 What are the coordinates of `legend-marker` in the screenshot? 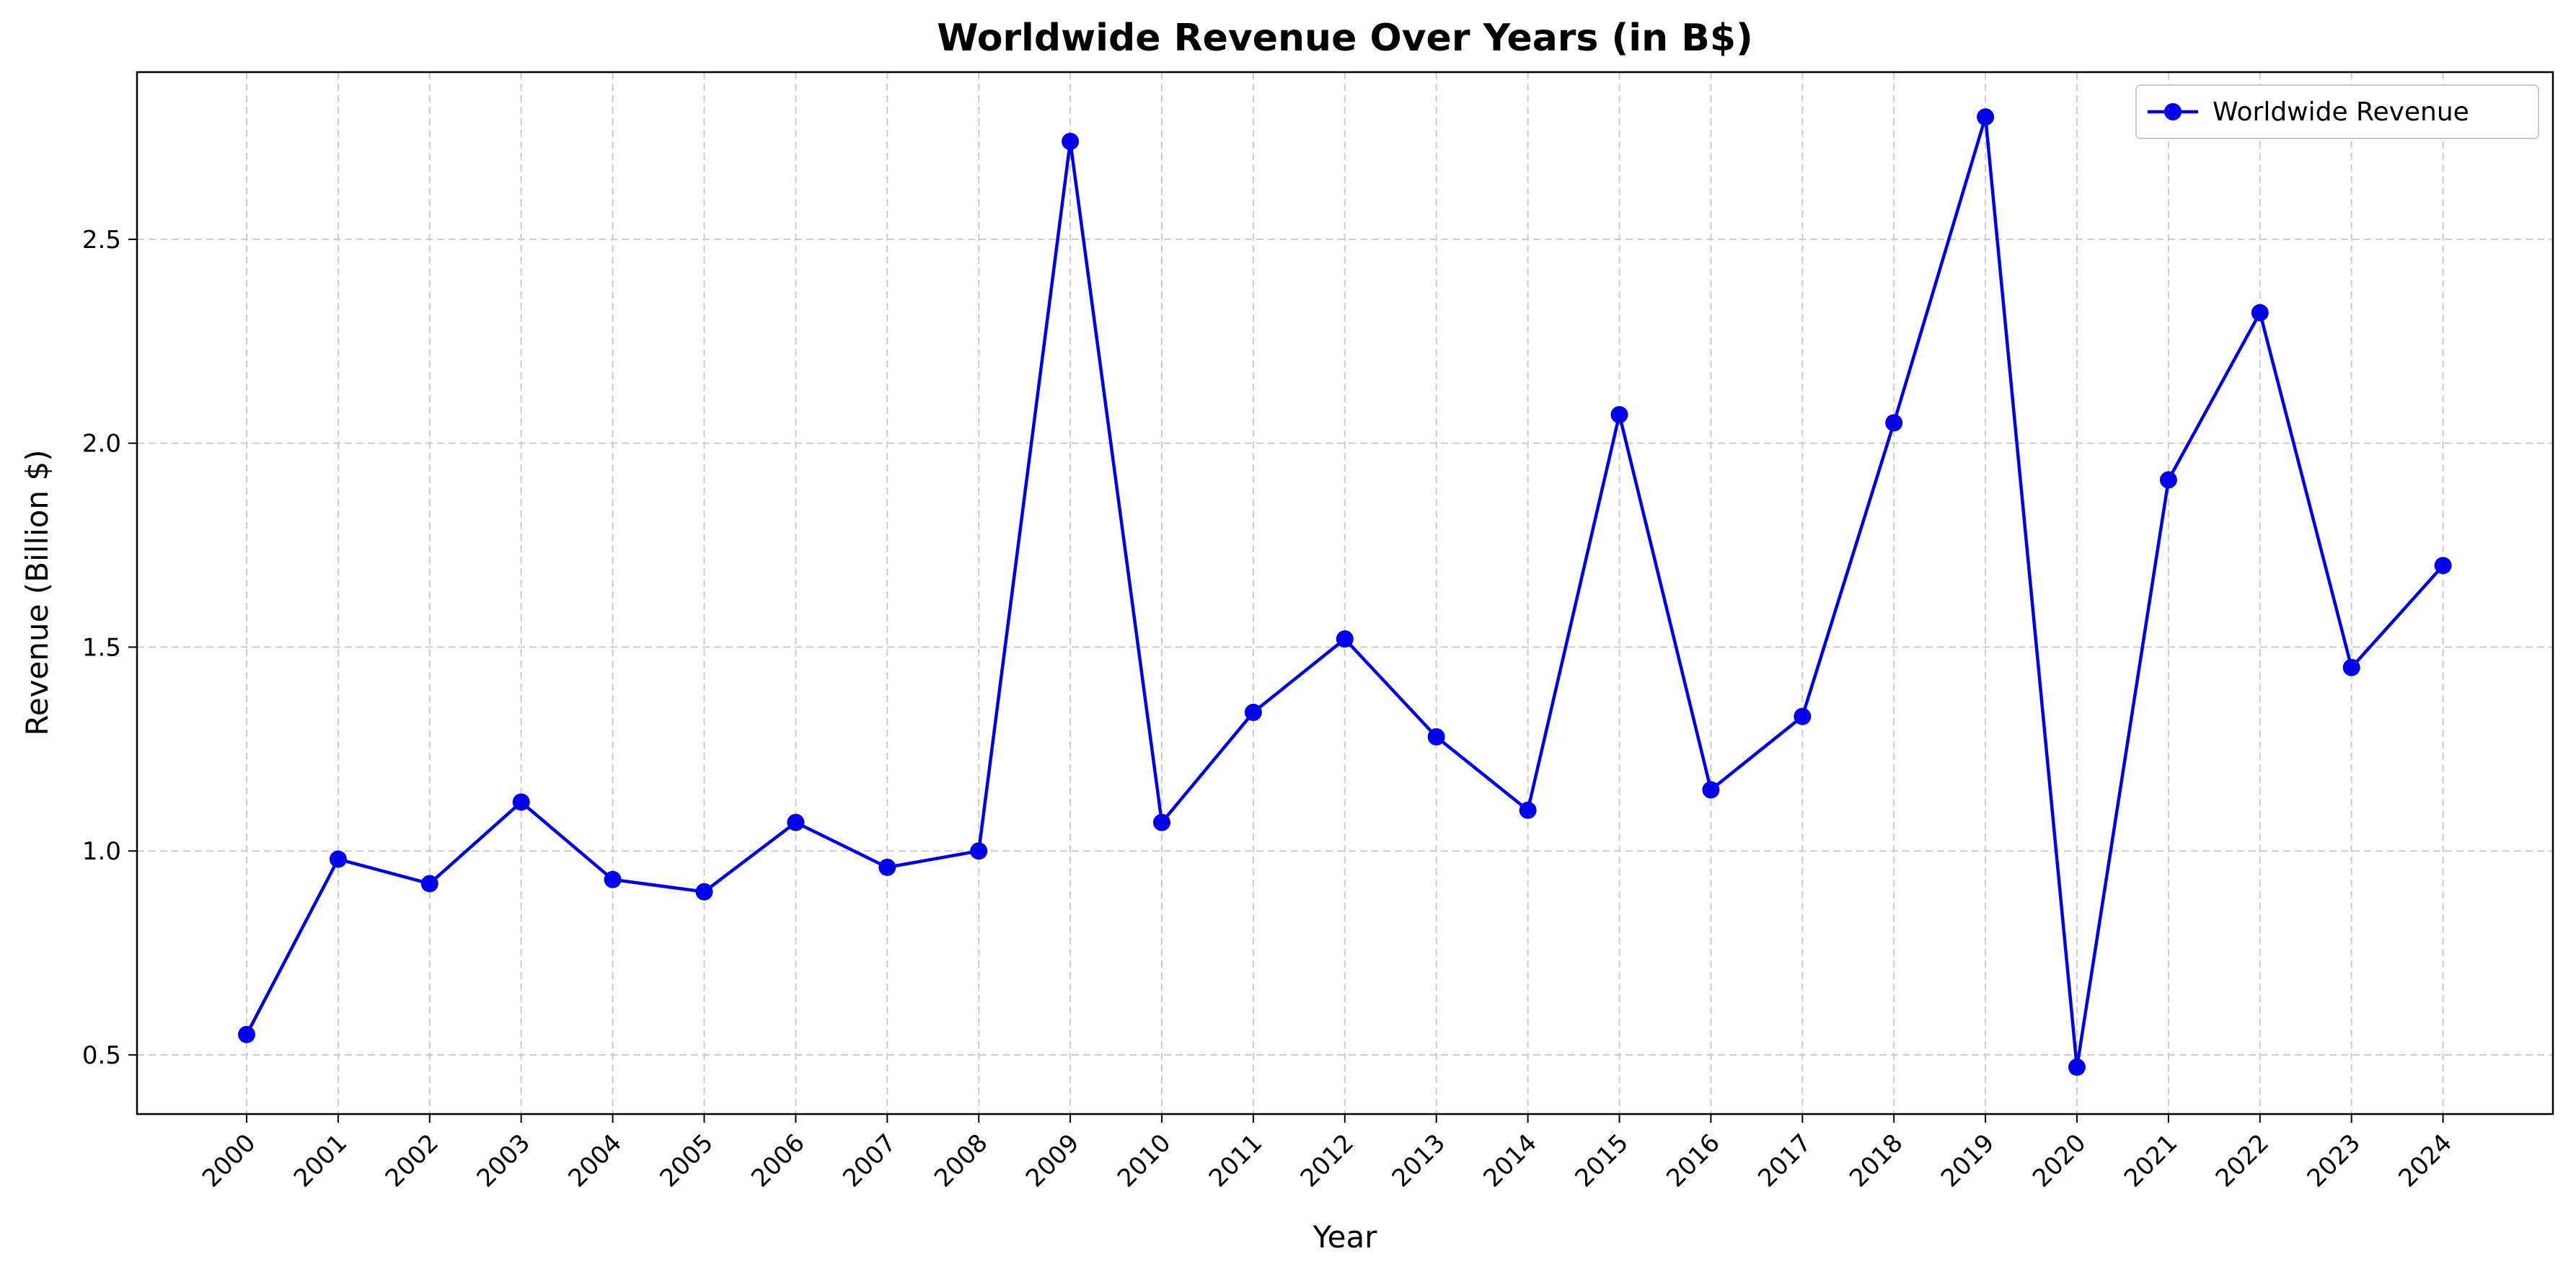 It's located at (2173, 112).